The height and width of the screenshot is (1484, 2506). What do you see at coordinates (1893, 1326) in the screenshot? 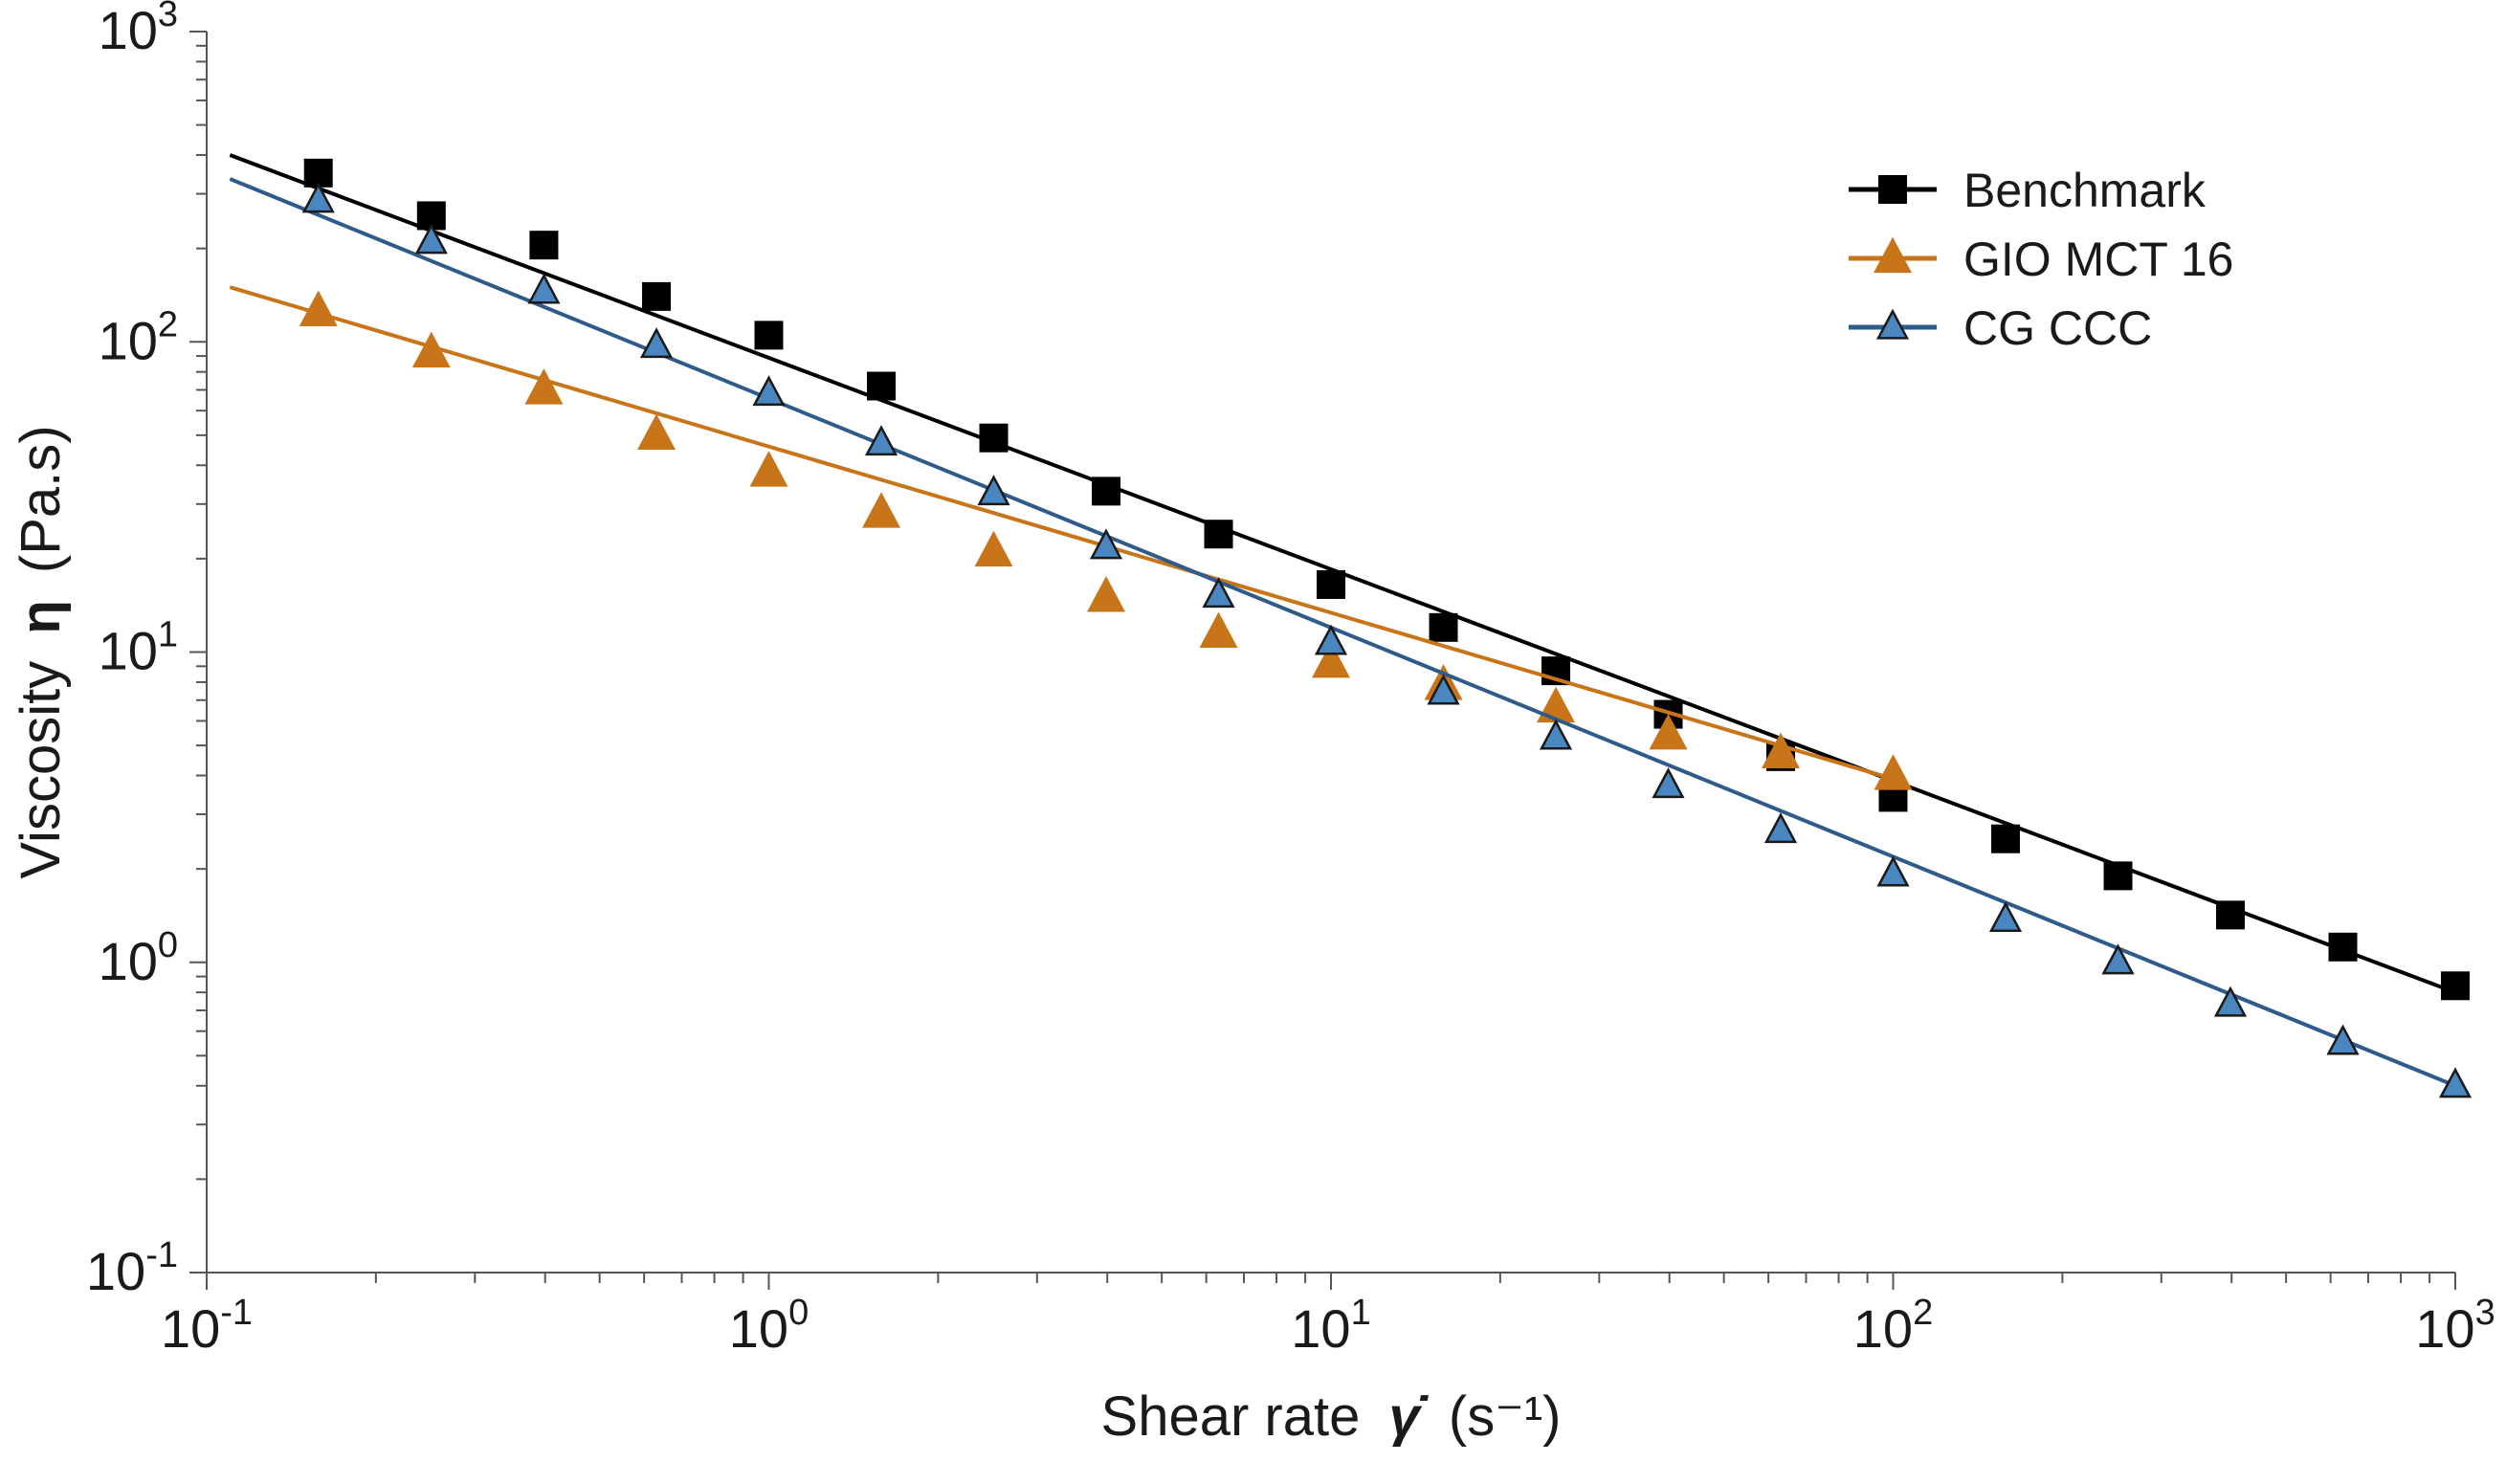
I see `x-tick-label: 10²` at bounding box center [1893, 1326].